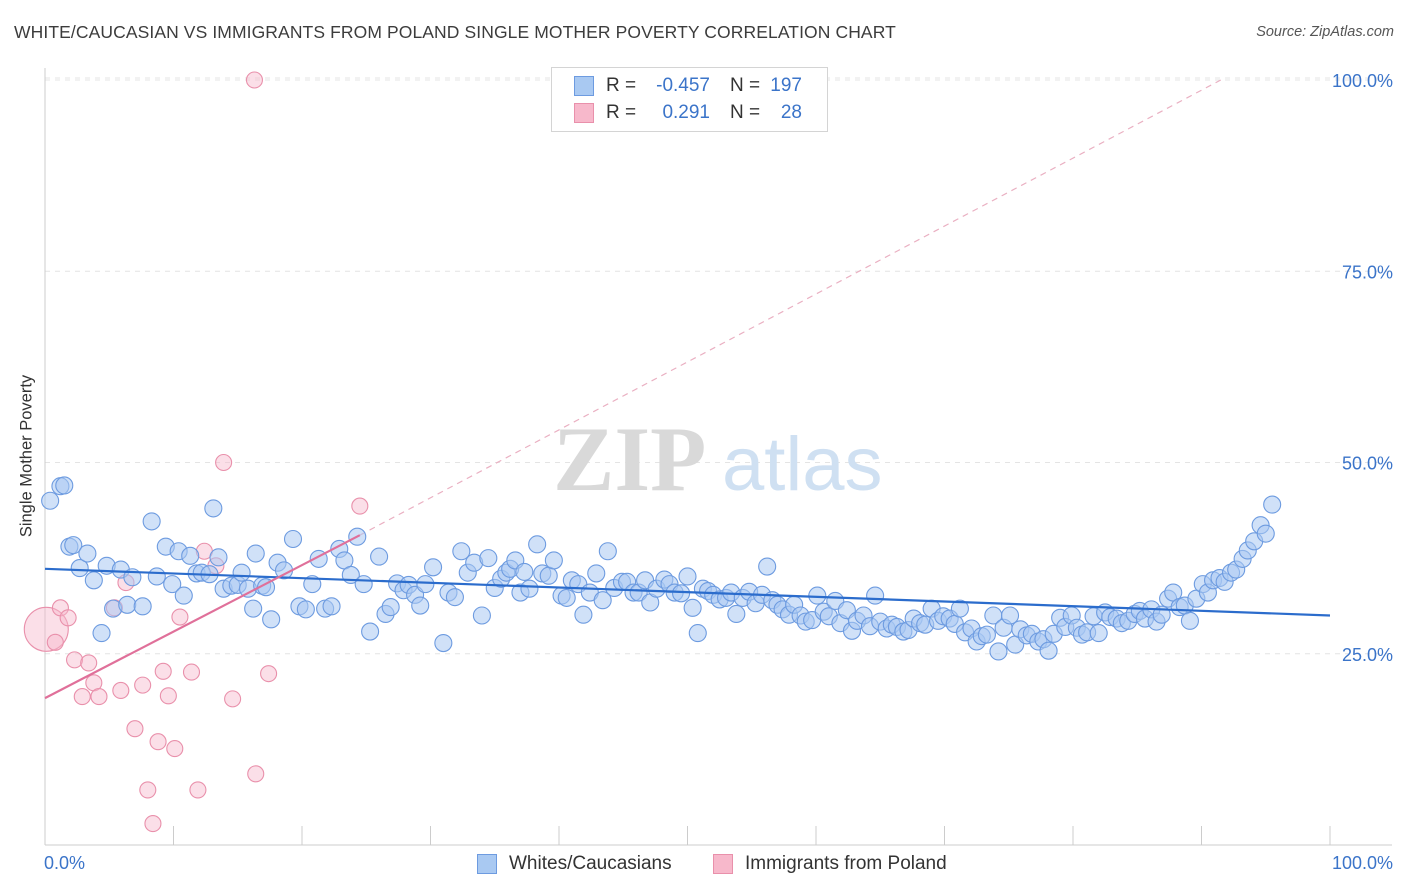  Describe the element at coordinates (846, 863) in the screenshot. I see `bottom-legend-label: Immigrants from Poland` at that location.